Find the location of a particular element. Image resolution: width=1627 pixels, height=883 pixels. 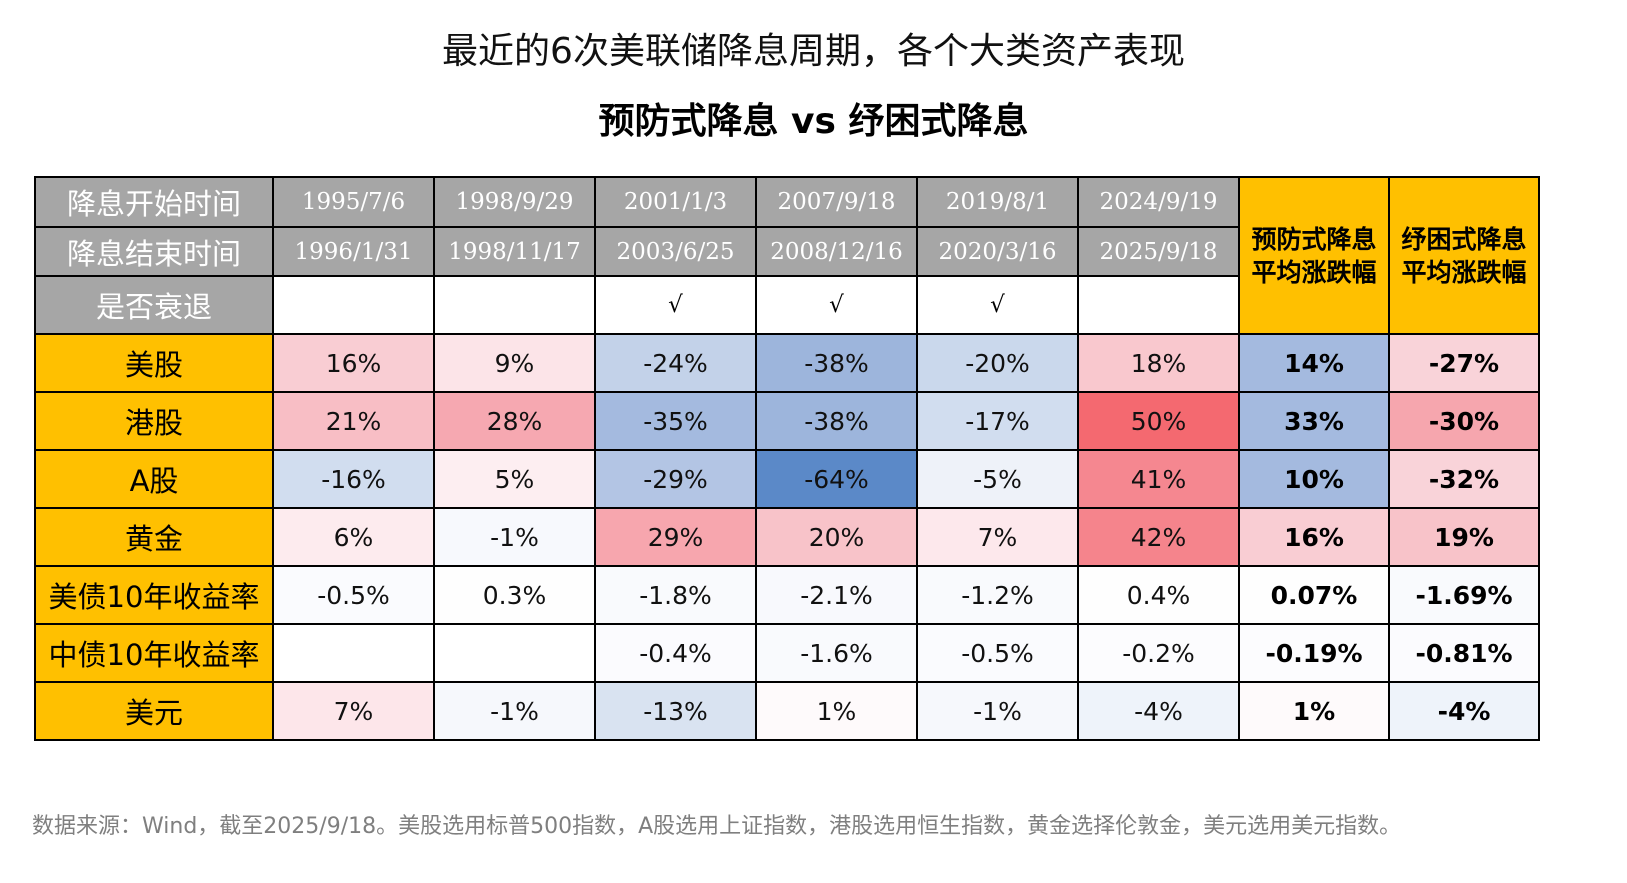

value-cell: -1.6% is located at coordinates (836, 653).